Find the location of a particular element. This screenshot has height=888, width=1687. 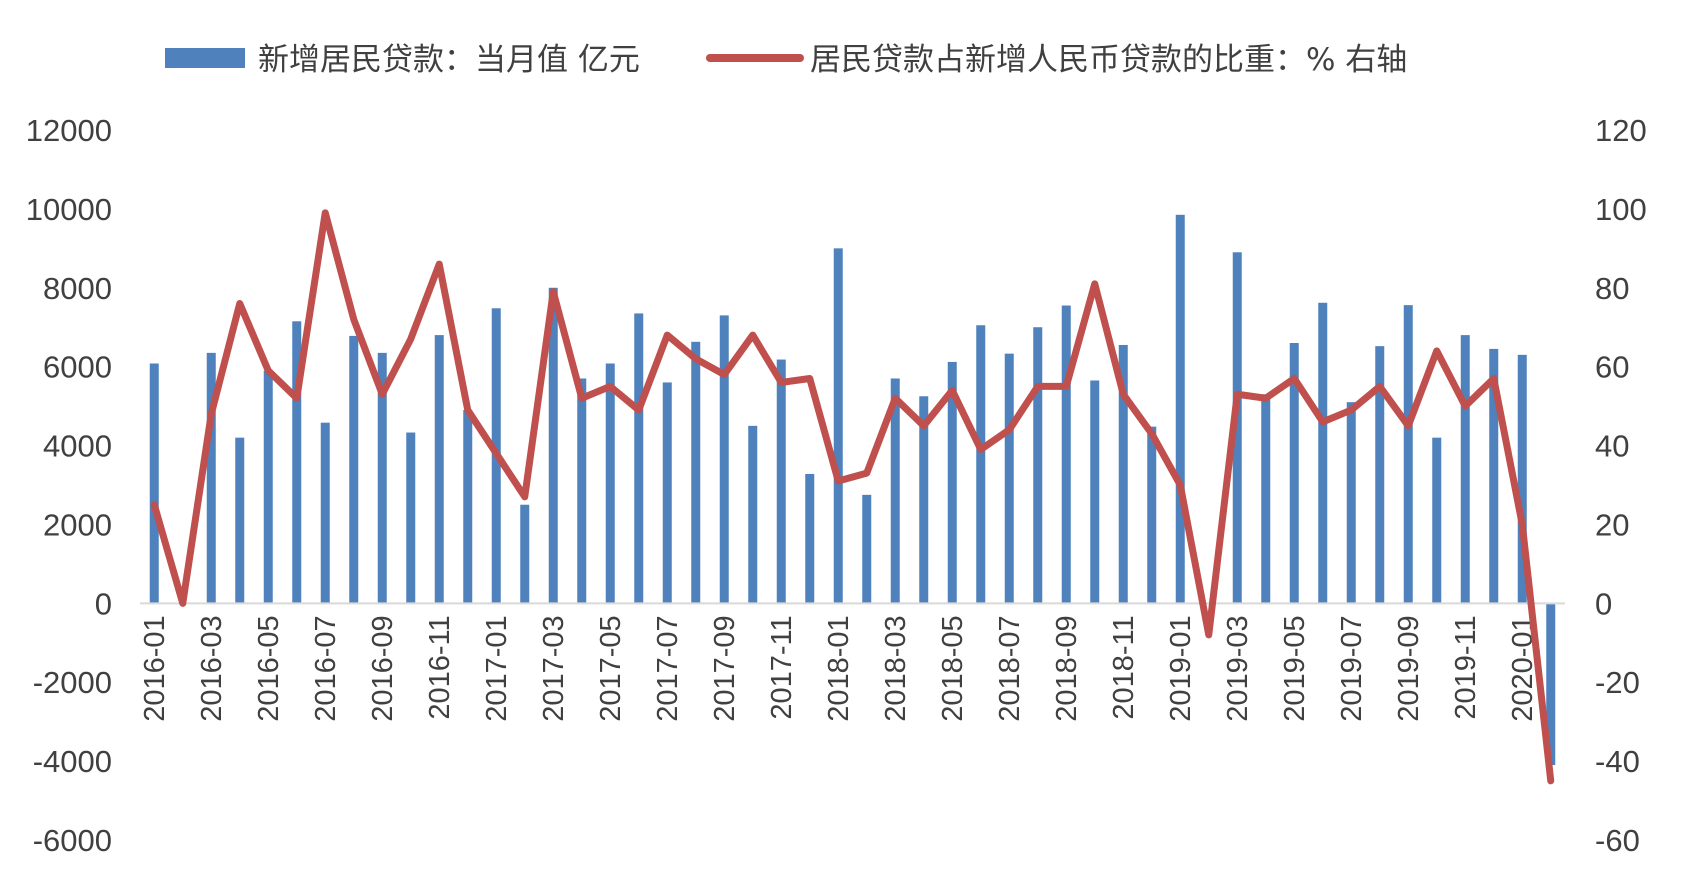

y-right-tick-label: -20 is located at coordinates (1617, 682).